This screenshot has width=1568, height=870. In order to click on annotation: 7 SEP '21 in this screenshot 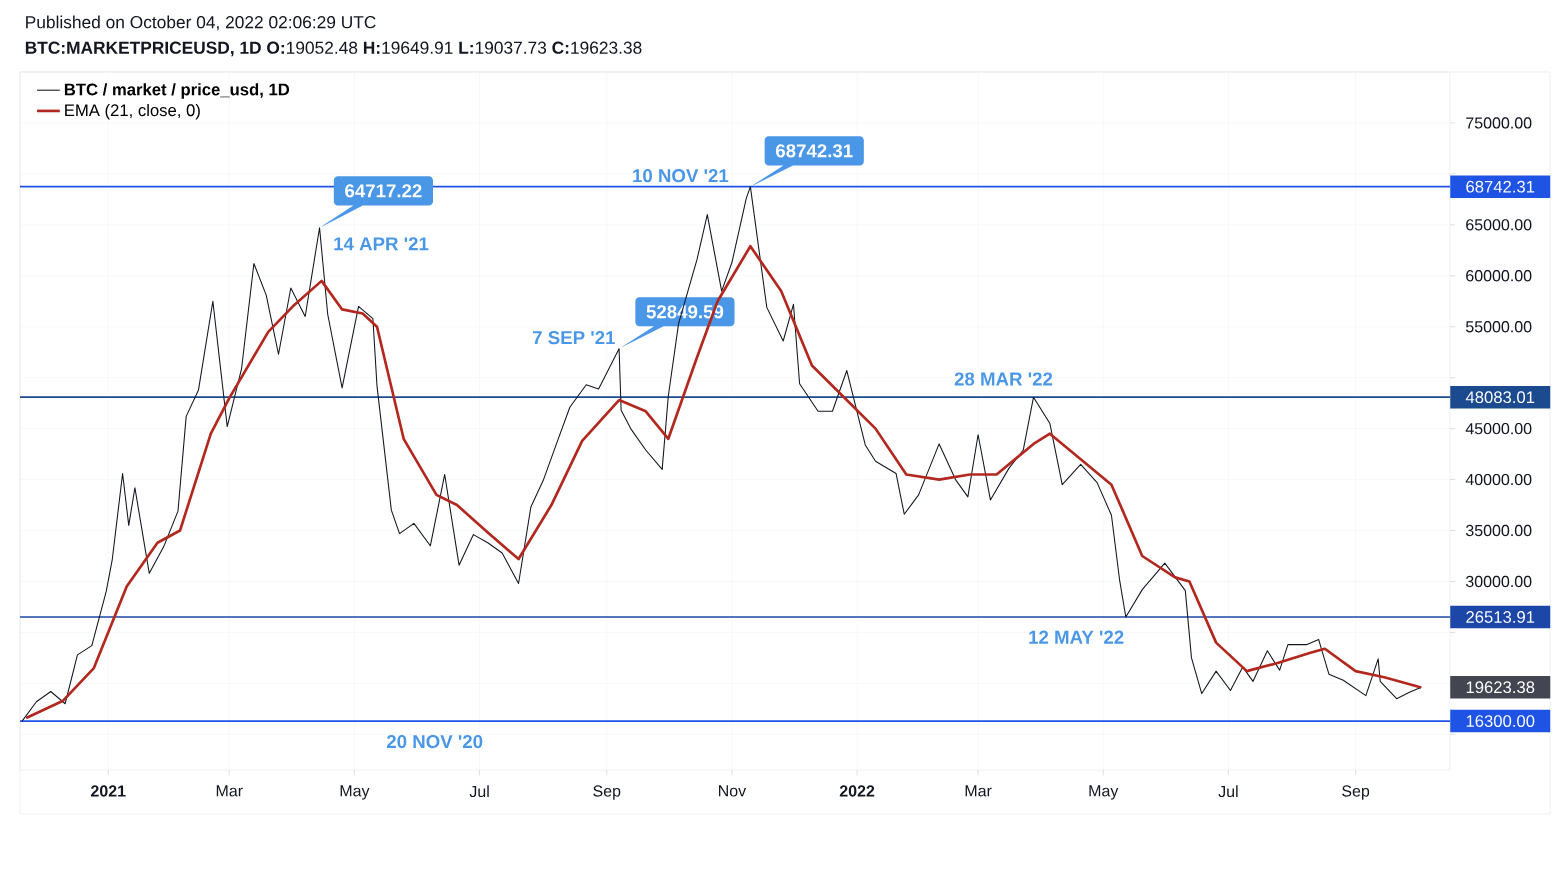, I will do `click(573, 338)`.